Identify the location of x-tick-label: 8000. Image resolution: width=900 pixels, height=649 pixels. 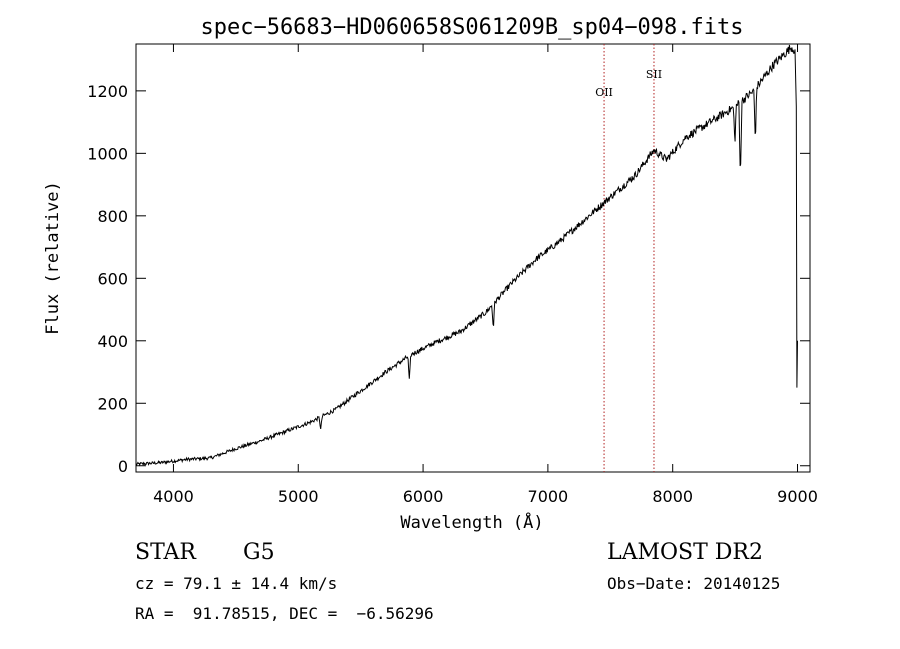
(672, 496).